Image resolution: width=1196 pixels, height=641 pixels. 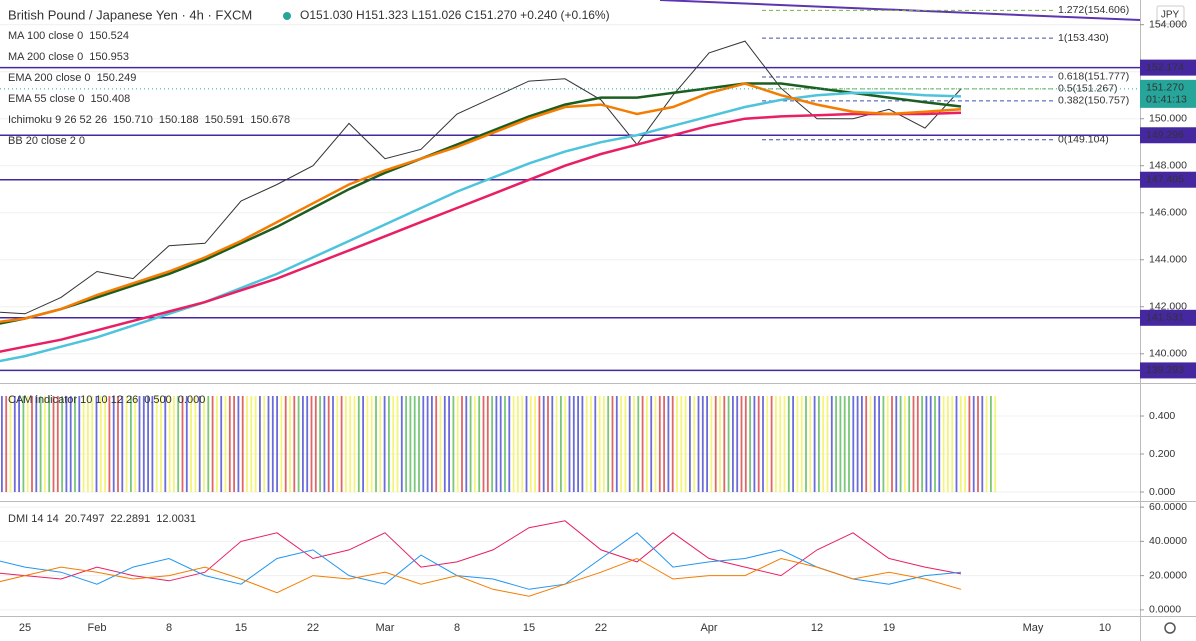 I want to click on y-tick-label: 140.000, so click(x=1168, y=354).